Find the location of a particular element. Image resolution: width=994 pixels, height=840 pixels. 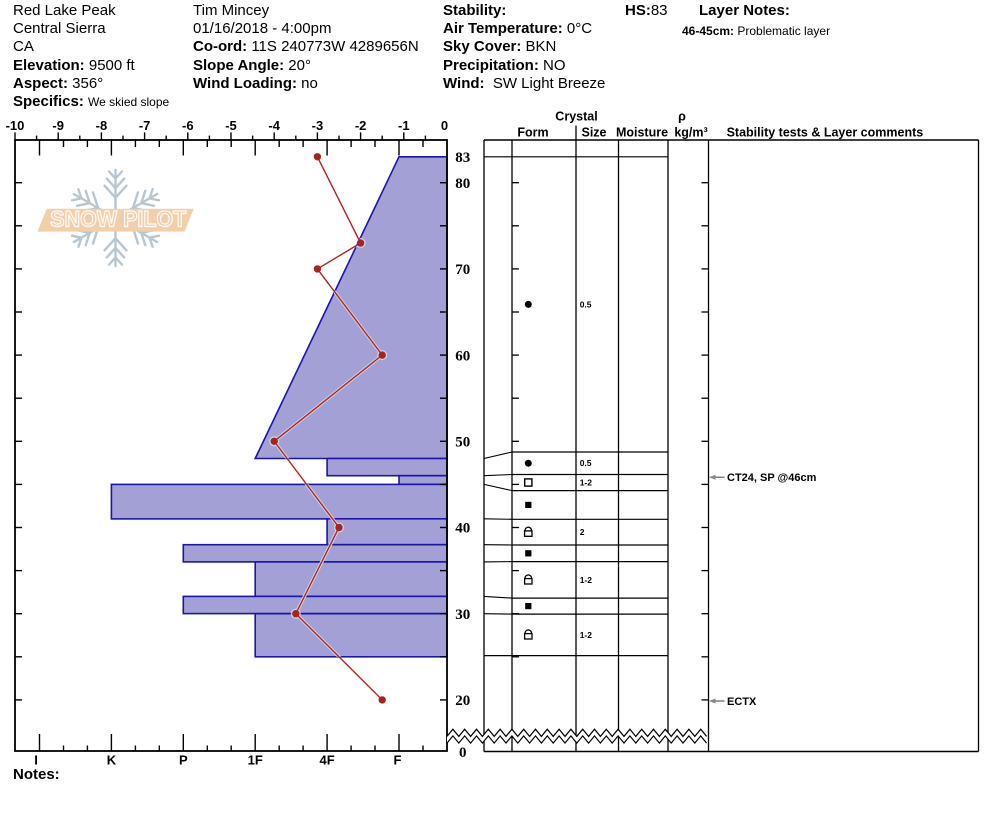

svg-text: ECTX is located at coordinates (742, 702).